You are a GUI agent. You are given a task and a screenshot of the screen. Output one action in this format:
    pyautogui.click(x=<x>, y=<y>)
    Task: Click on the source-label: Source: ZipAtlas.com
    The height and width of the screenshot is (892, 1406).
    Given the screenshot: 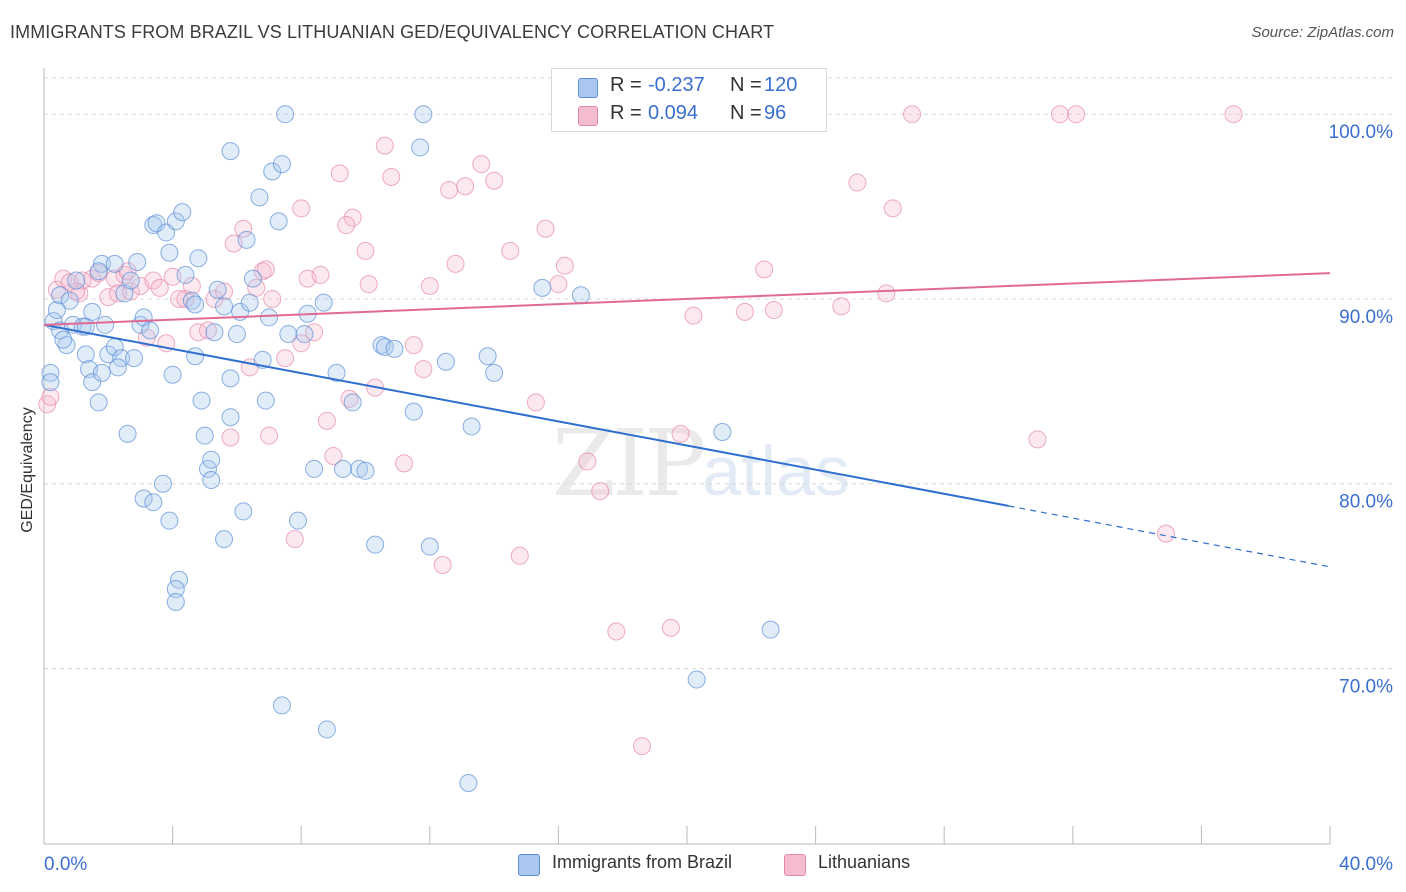 What is the action you would take?
    pyautogui.click(x=1322, y=32)
    